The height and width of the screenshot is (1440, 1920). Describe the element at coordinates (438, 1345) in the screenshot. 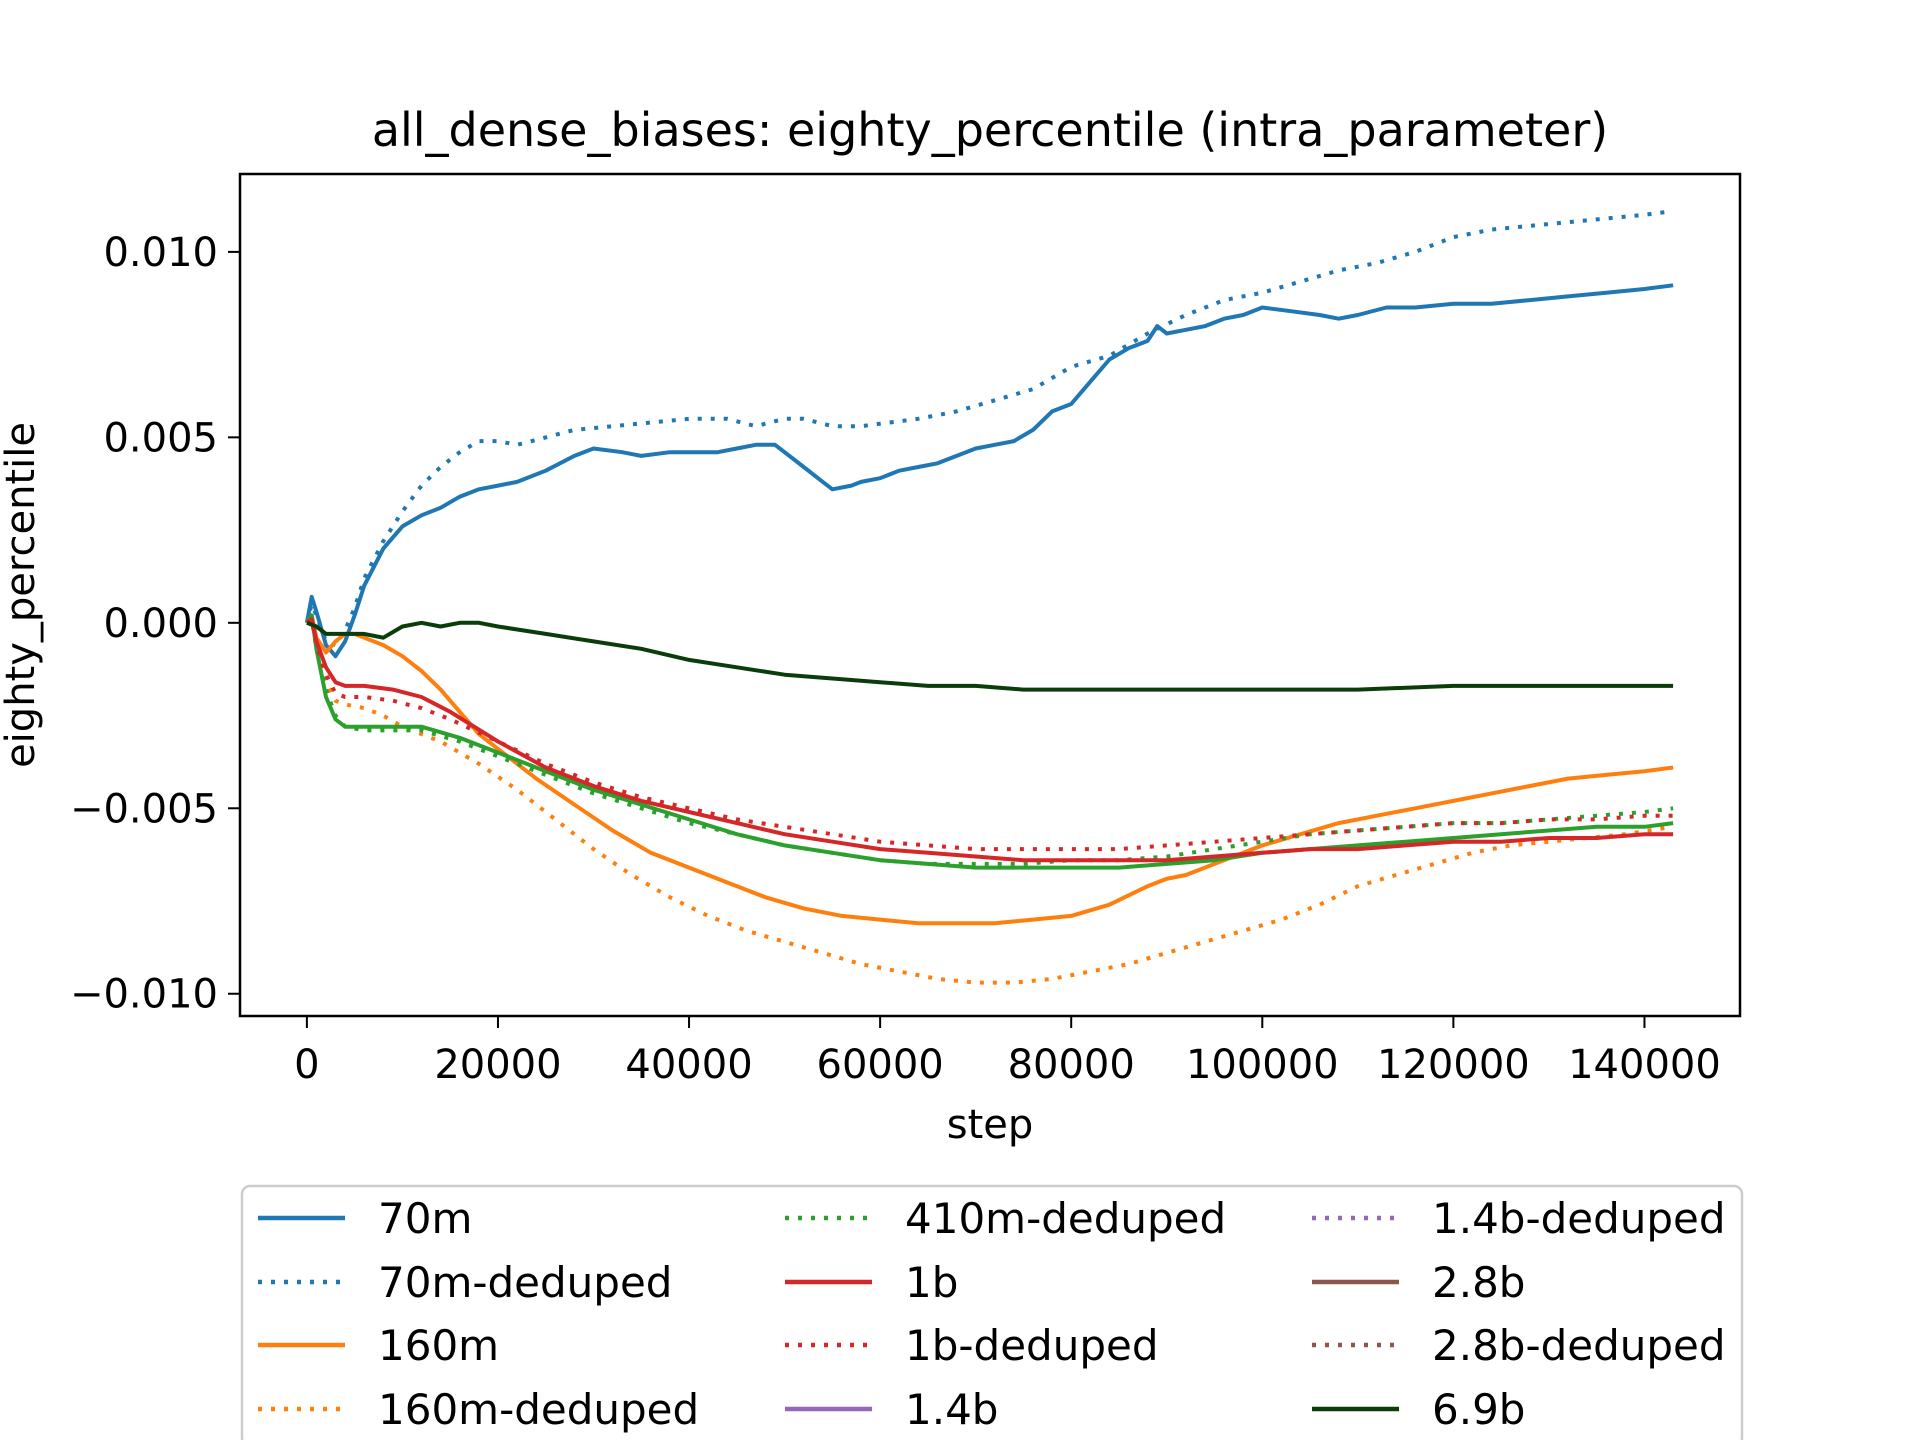

I see `legend-label: 160m` at that location.